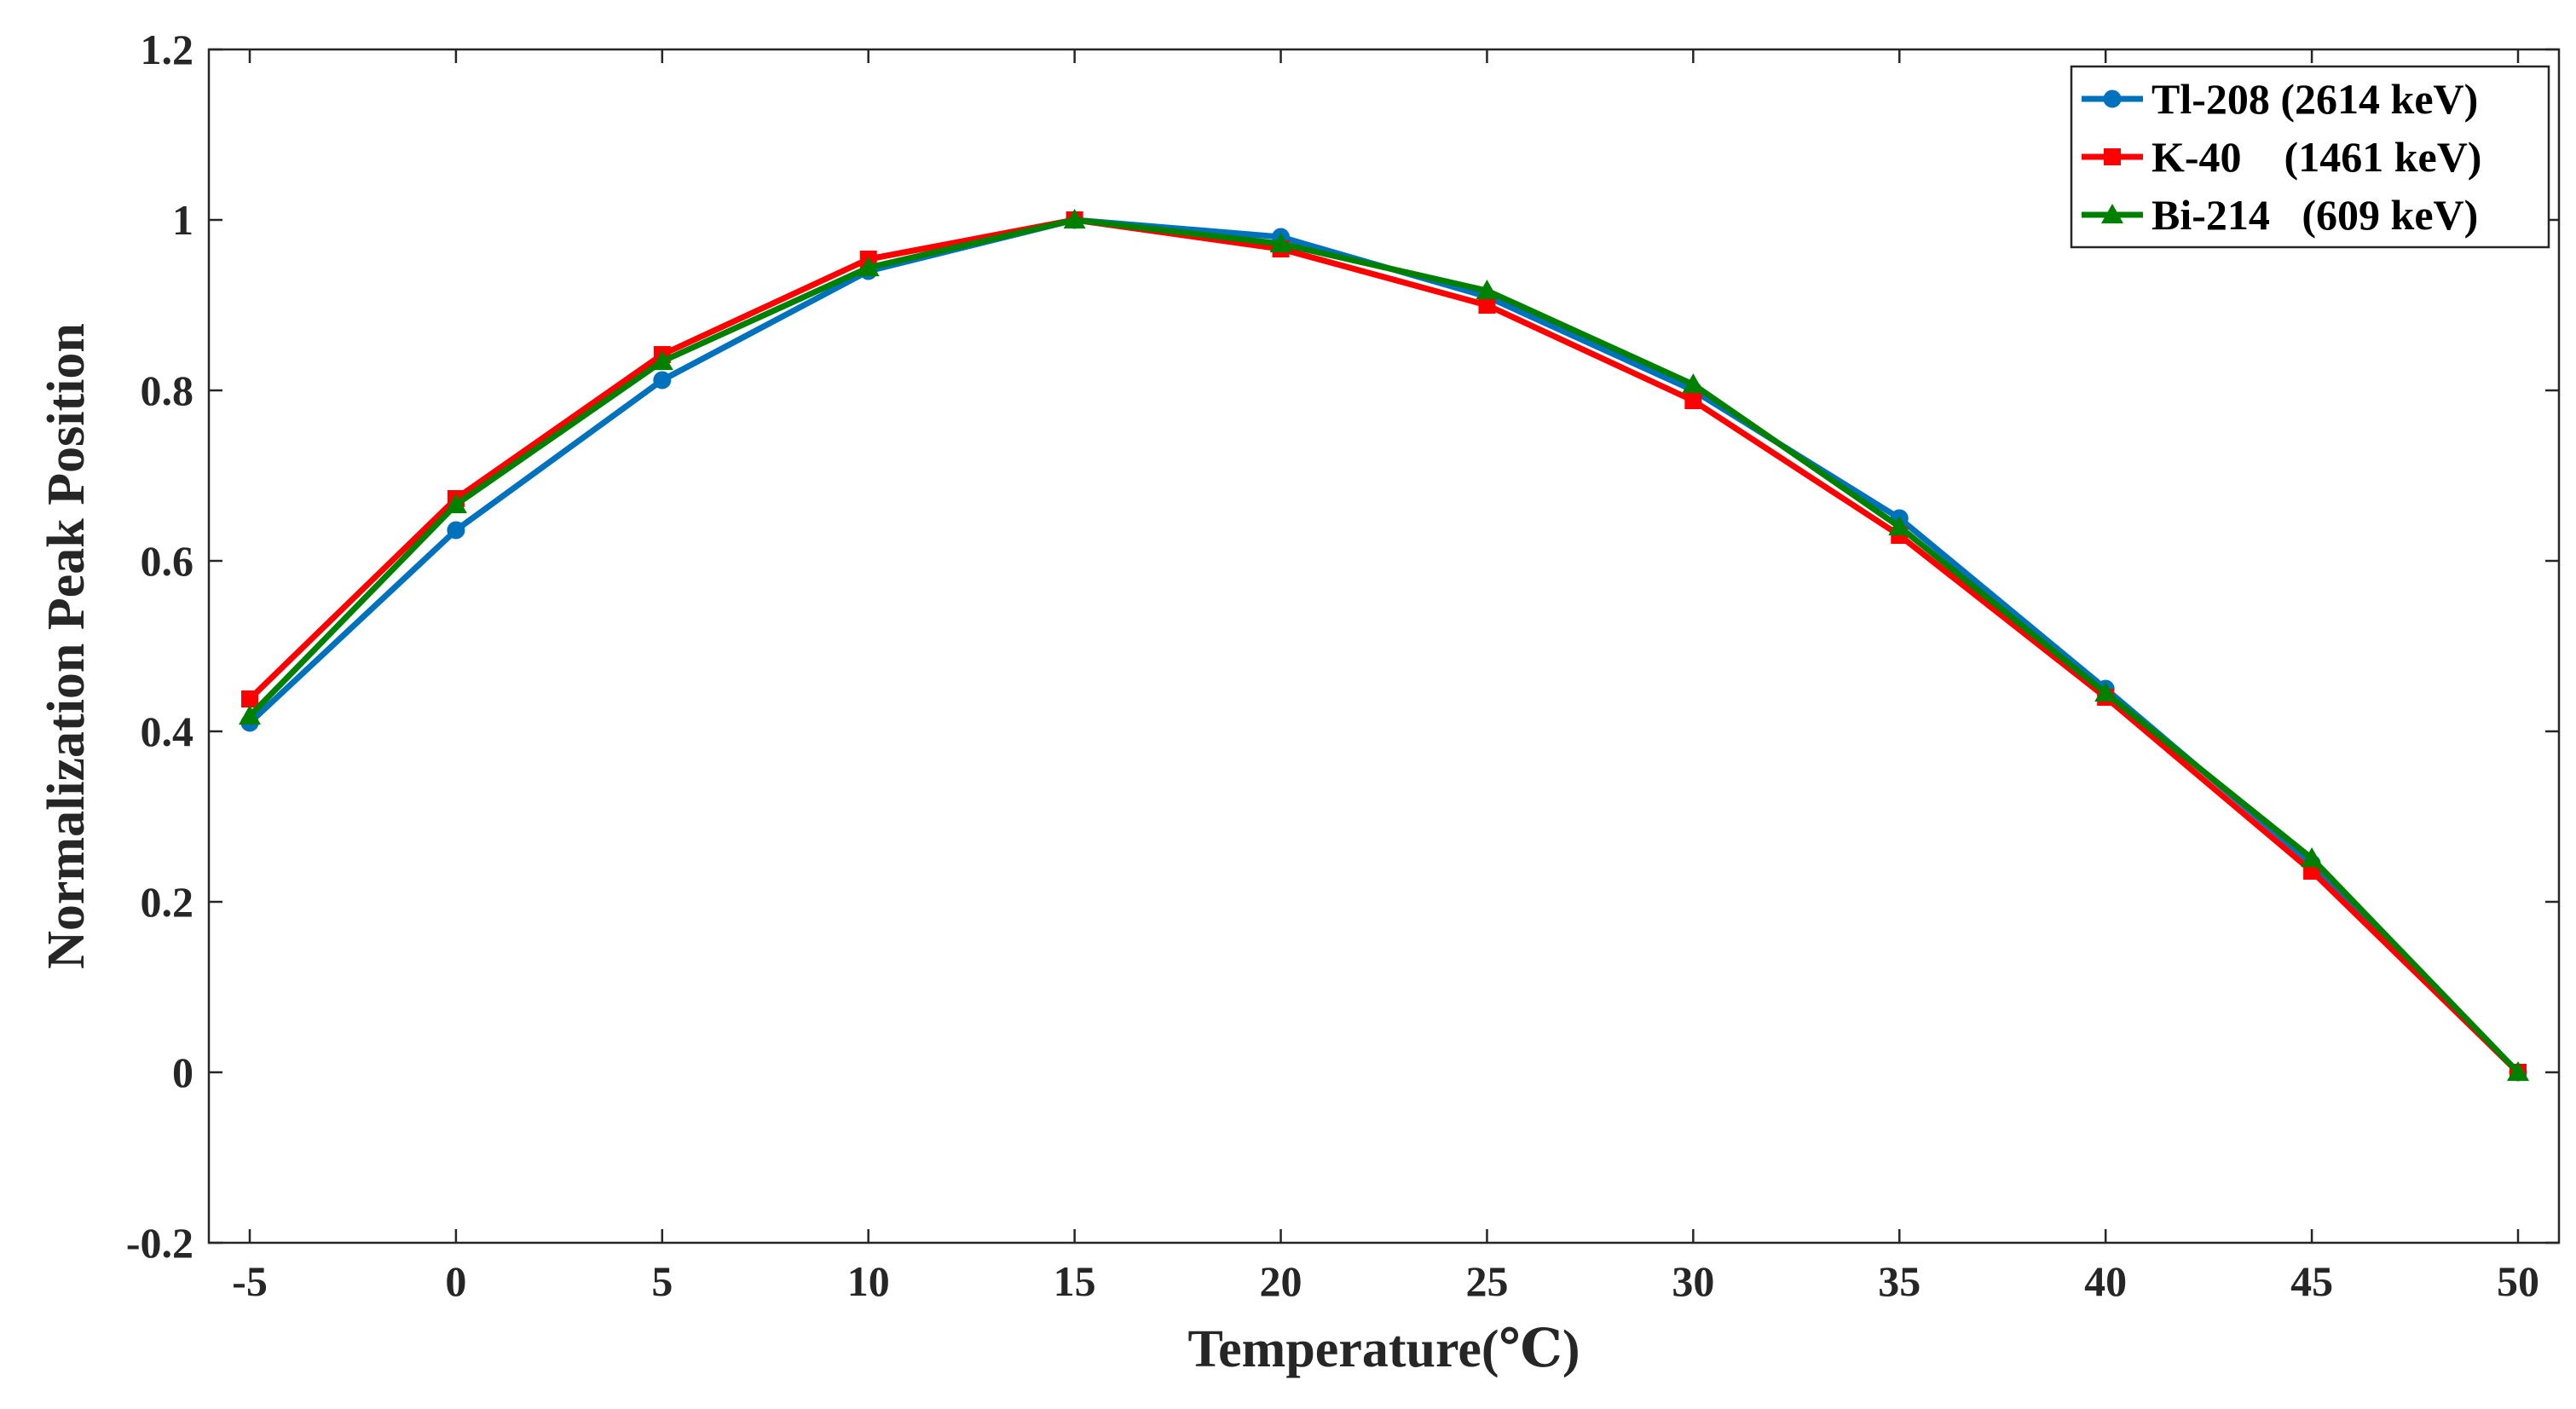 This screenshot has height=1409, width=2576. What do you see at coordinates (662, 1281) in the screenshot?
I see `x-tick-label: 5` at bounding box center [662, 1281].